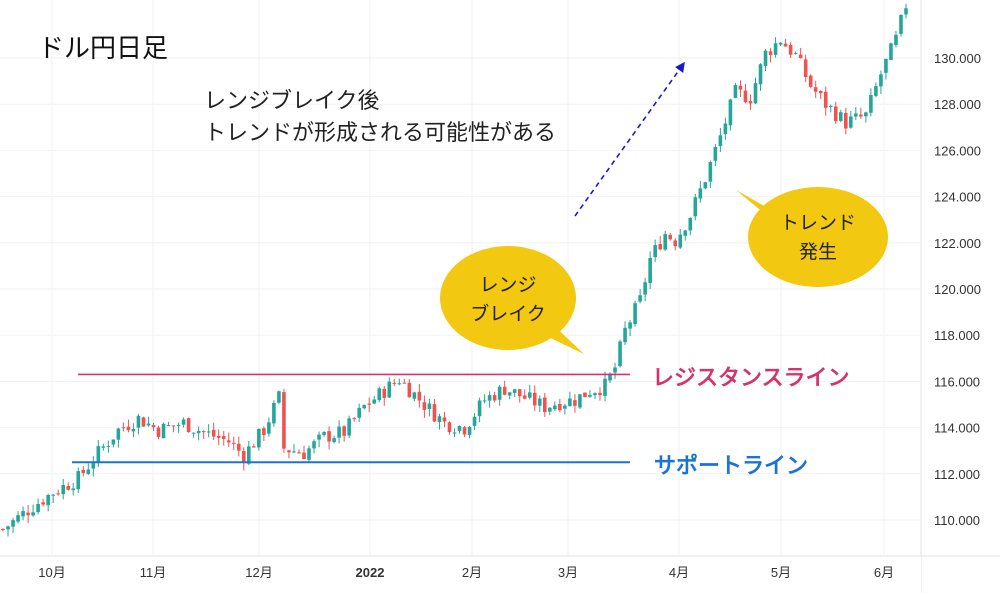 Image resolution: width=1000 pixels, height=593 pixels. Describe the element at coordinates (818, 237) in the screenshot. I see `bubble-shape` at that location.